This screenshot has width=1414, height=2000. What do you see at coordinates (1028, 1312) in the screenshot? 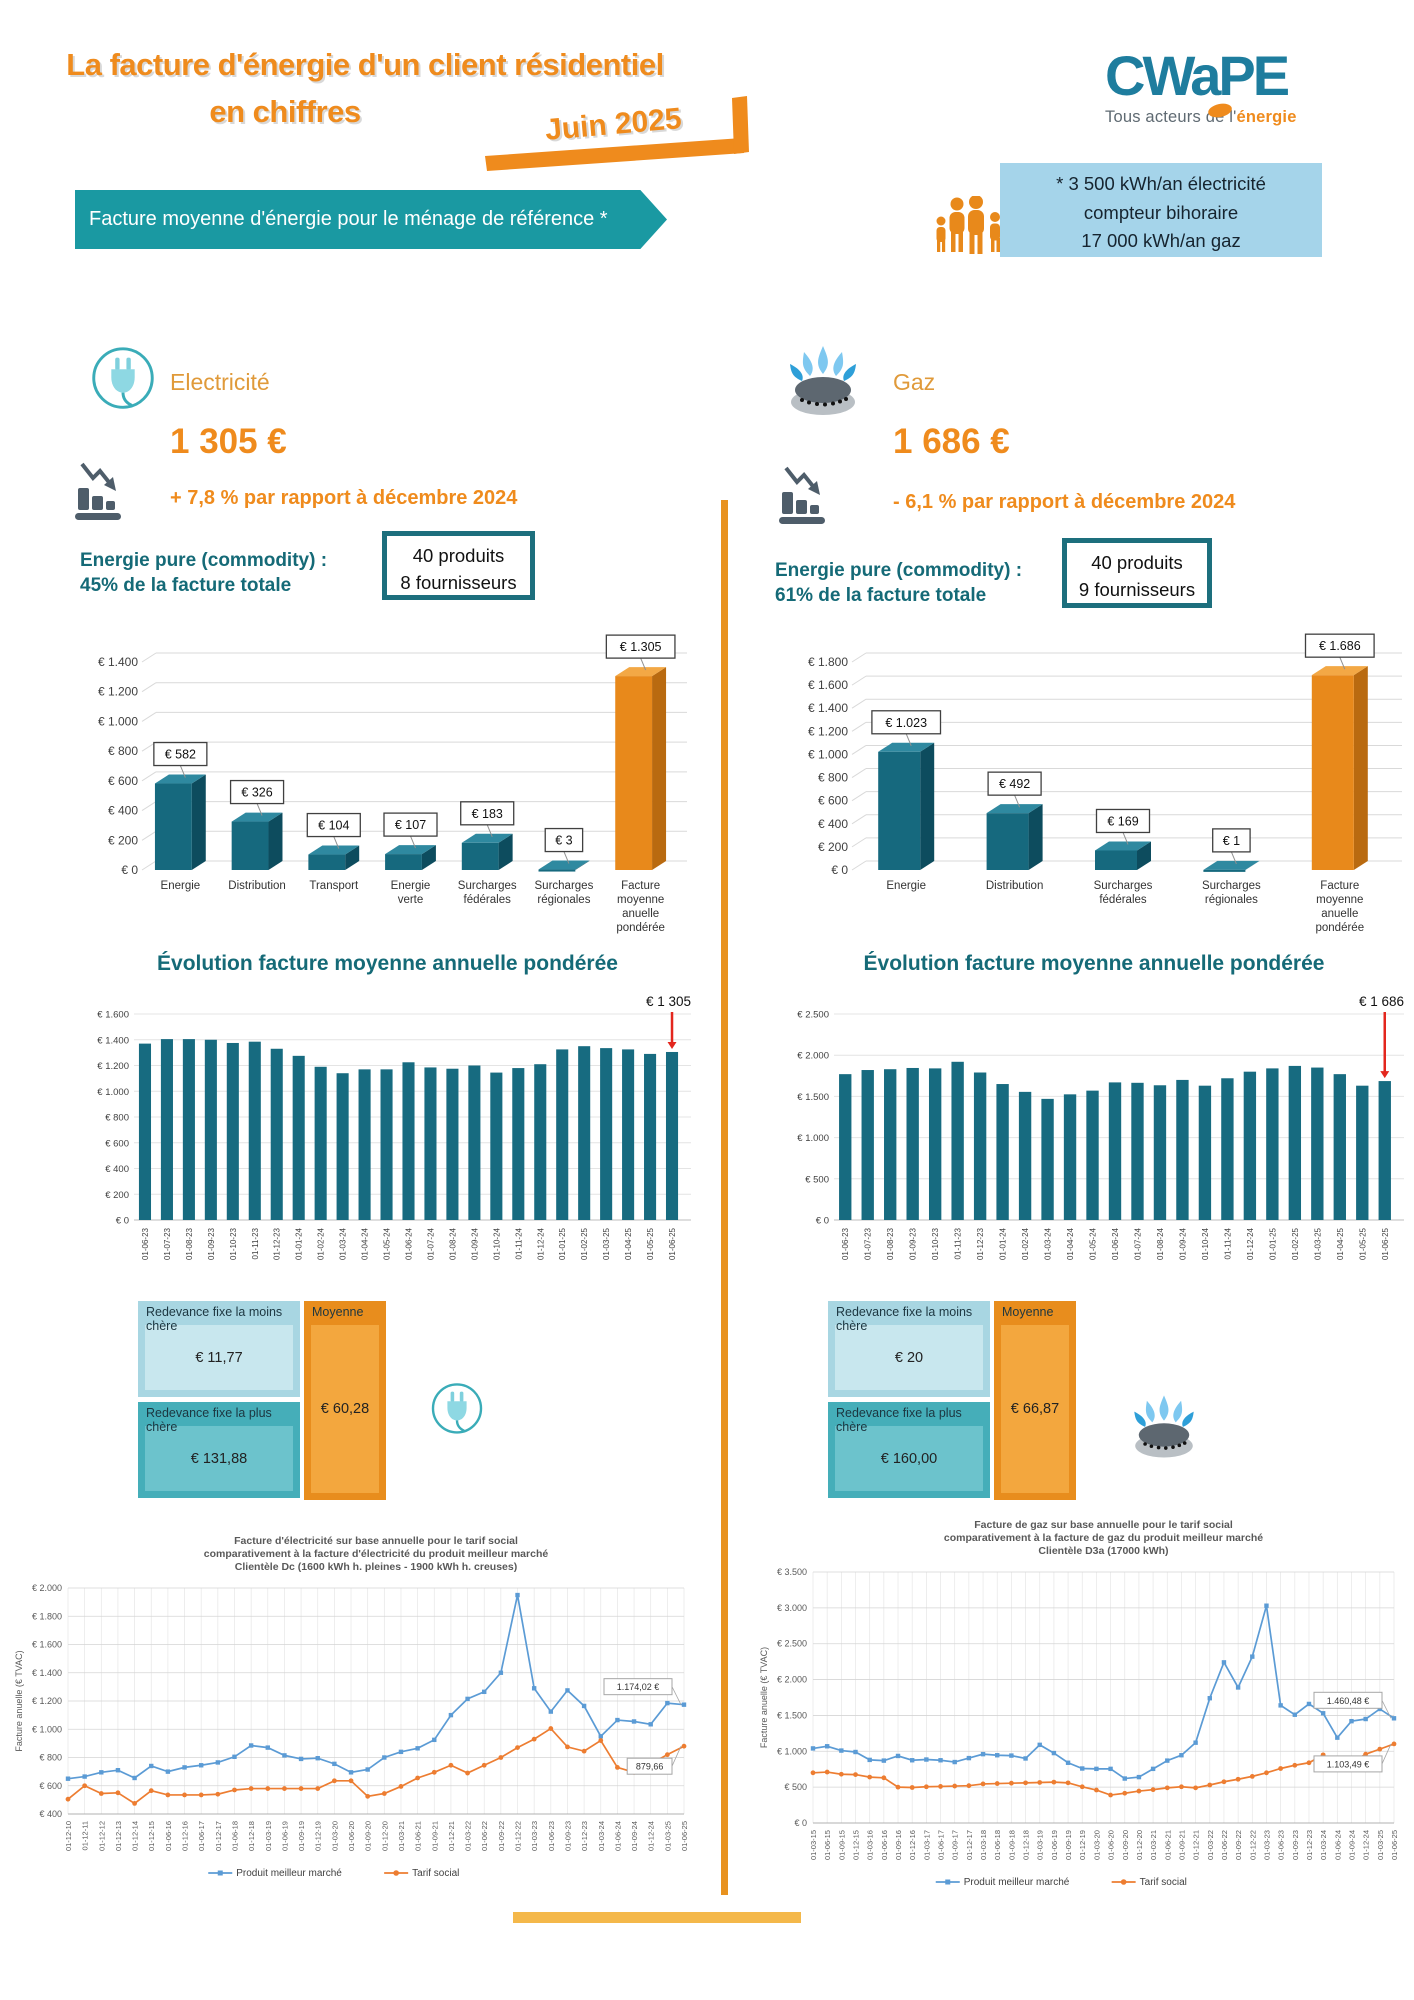
I see `gas-redevance-average-label: Moyenne` at bounding box center [1028, 1312].